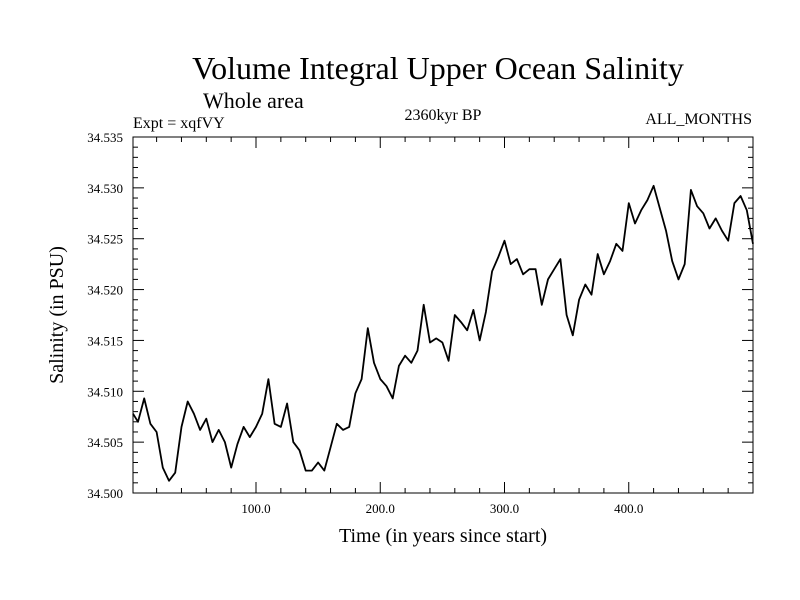 The width and height of the screenshot is (800, 600). What do you see at coordinates (380, 508) in the screenshot?
I see `x-tick-label: 200.0` at bounding box center [380, 508].